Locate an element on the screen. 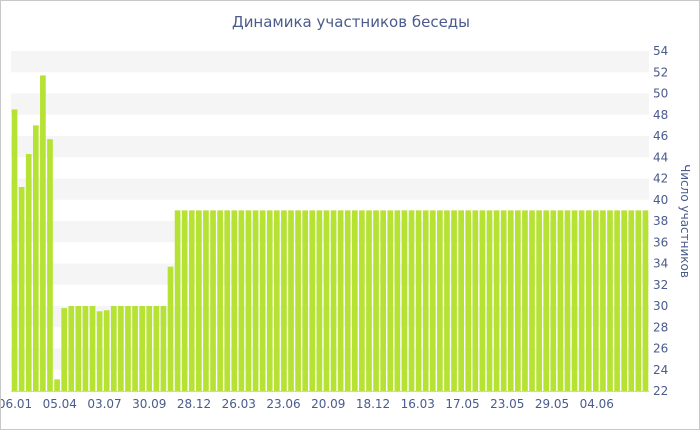 Image resolution: width=700 pixels, height=430 pixels. y-tick-label: 28 is located at coordinates (660, 327).